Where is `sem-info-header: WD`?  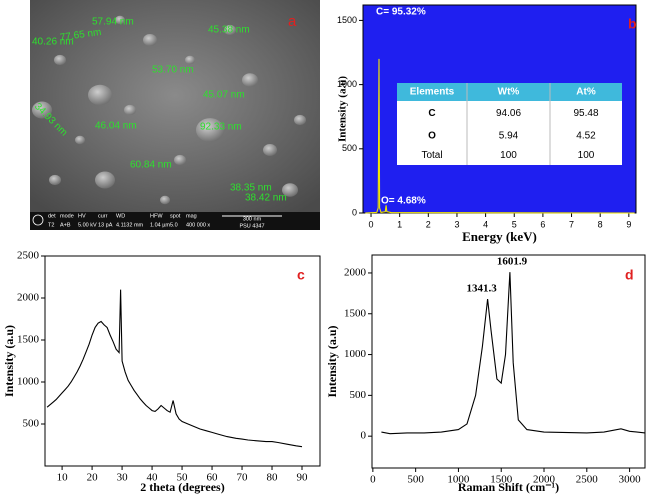 sem-info-header: WD is located at coordinates (120, 216).